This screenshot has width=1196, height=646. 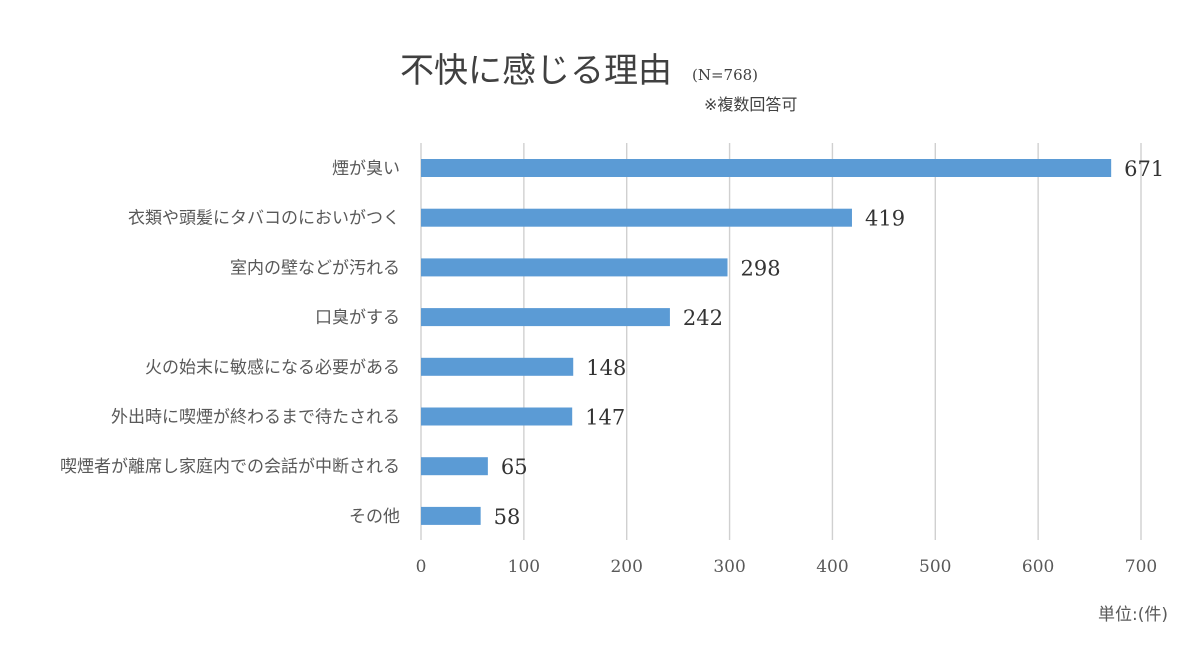 What do you see at coordinates (1133, 615) in the screenshot?
I see `unit-label: 単位:(件)` at bounding box center [1133, 615].